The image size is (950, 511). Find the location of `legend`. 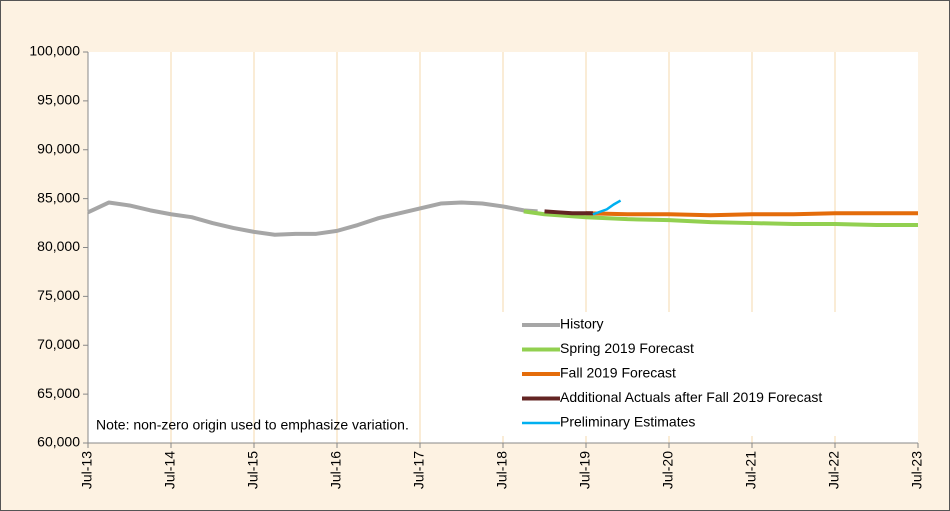

legend is located at coordinates (705, 374).